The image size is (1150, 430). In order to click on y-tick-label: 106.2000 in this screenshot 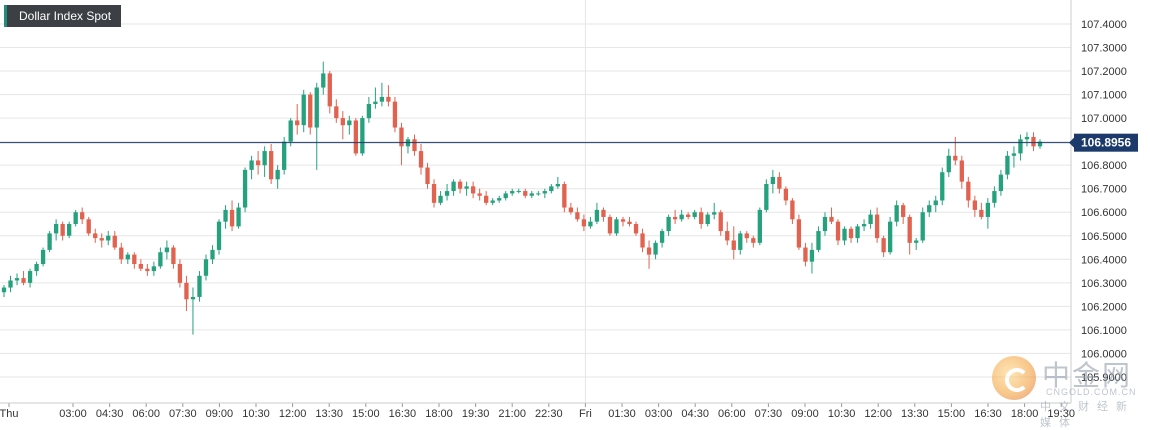, I will do `click(1104, 307)`.